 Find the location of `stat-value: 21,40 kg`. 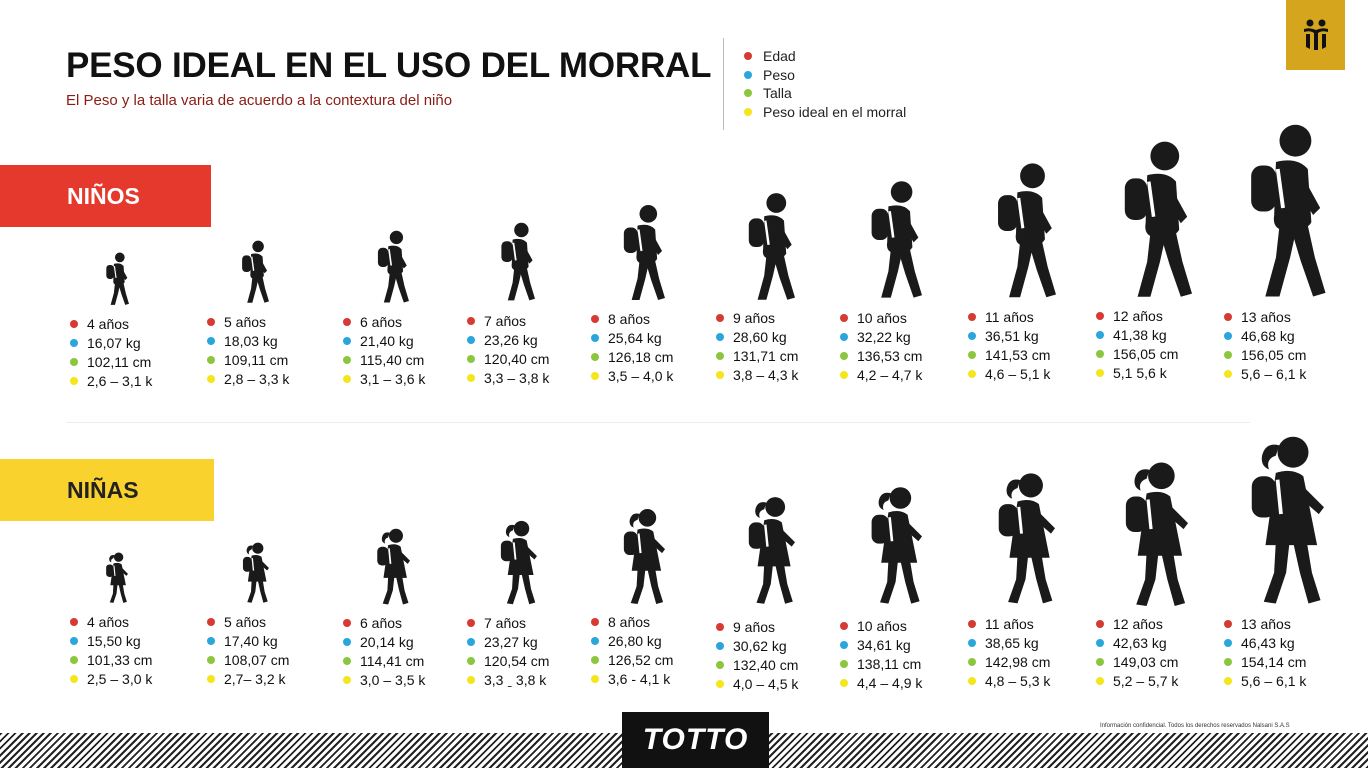

stat-value: 21,40 kg is located at coordinates (387, 340).